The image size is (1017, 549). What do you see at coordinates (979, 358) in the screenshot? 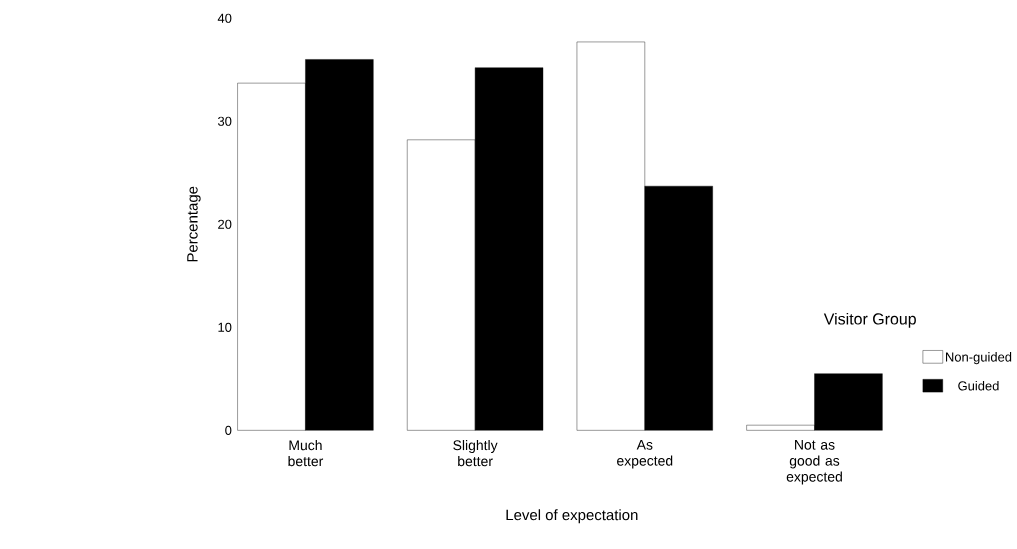
I see `legend-label: Non-guided` at bounding box center [979, 358].